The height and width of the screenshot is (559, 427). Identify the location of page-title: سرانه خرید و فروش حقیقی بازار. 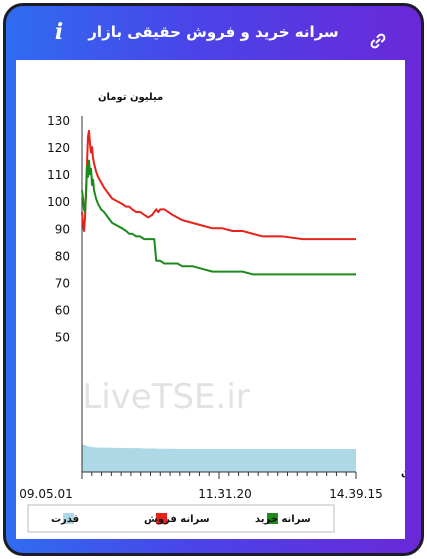
(213, 32).